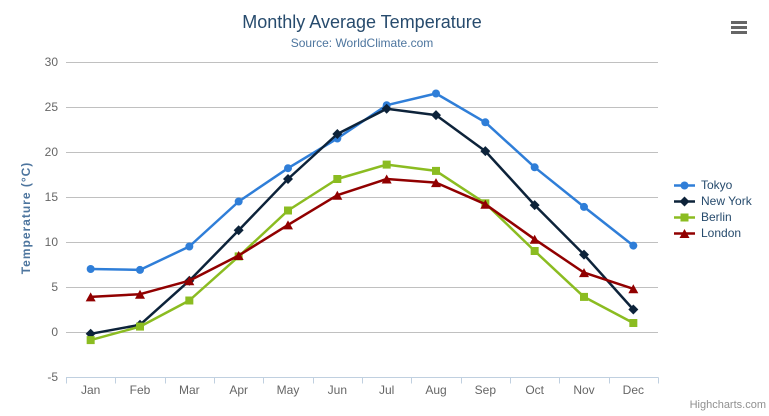  I want to click on x-axis-label: Dec, so click(633, 390).